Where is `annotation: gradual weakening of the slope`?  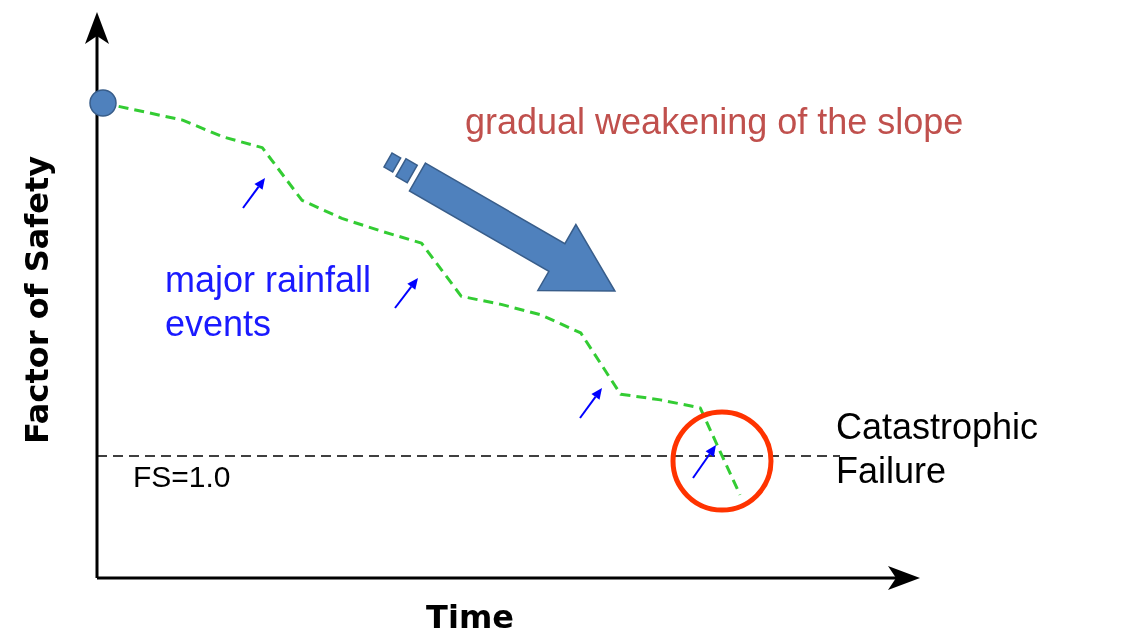
annotation: gradual weakening of the slope is located at coordinates (715, 122).